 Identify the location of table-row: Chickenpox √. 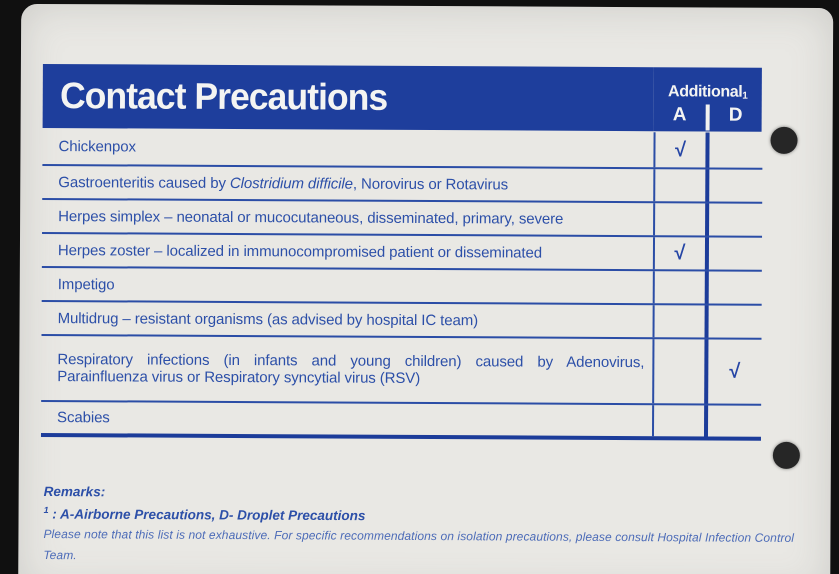
(402, 149).